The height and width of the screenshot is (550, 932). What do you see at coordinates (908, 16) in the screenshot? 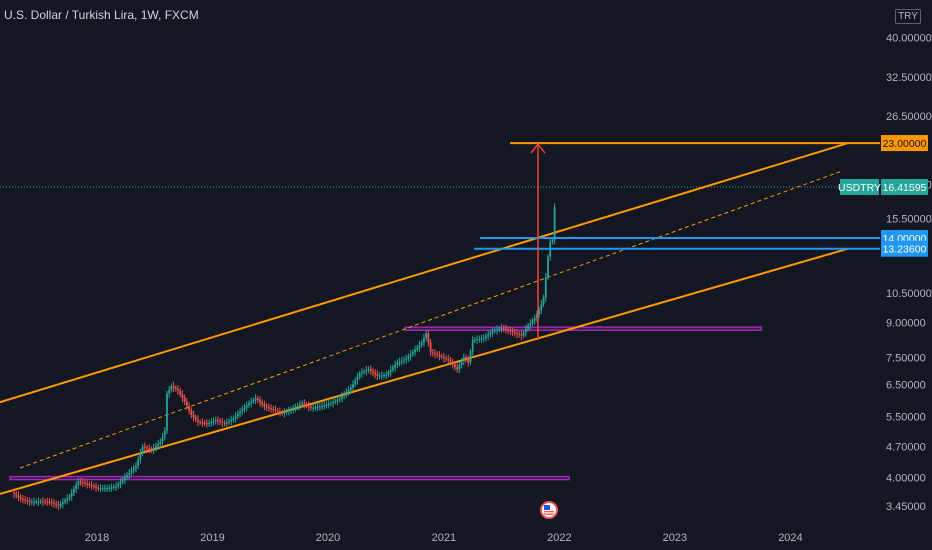
I see `currency-badge: TRY` at bounding box center [908, 16].